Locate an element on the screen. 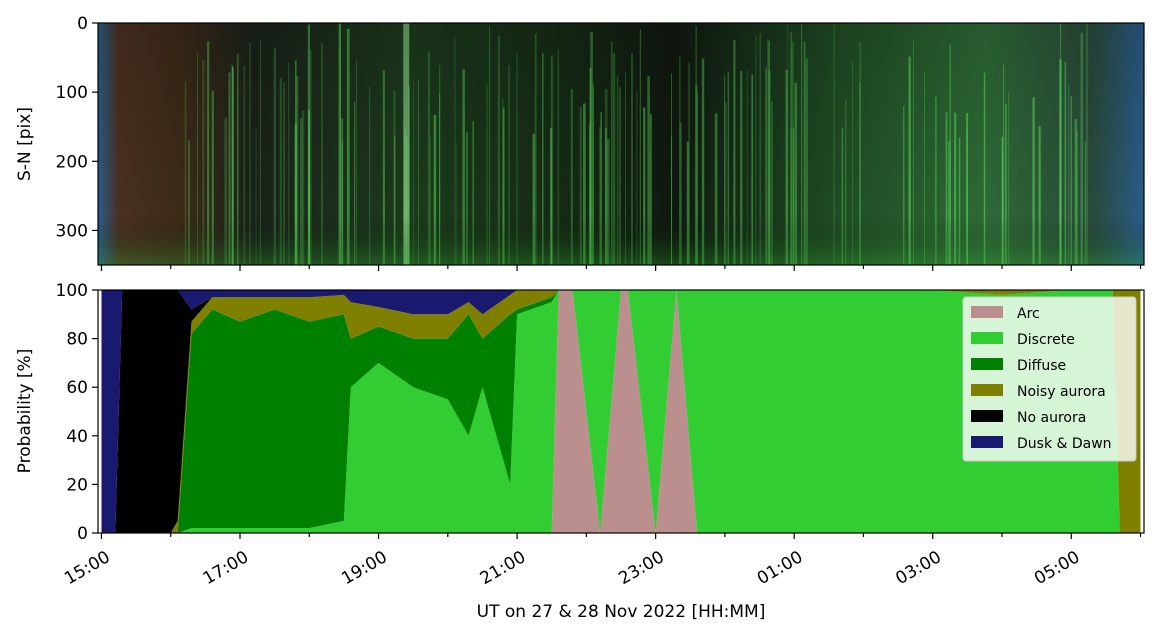 Image resolution: width=1158 pixels, height=638 pixels. keogram-y-tick-label: 200 is located at coordinates (72, 162).